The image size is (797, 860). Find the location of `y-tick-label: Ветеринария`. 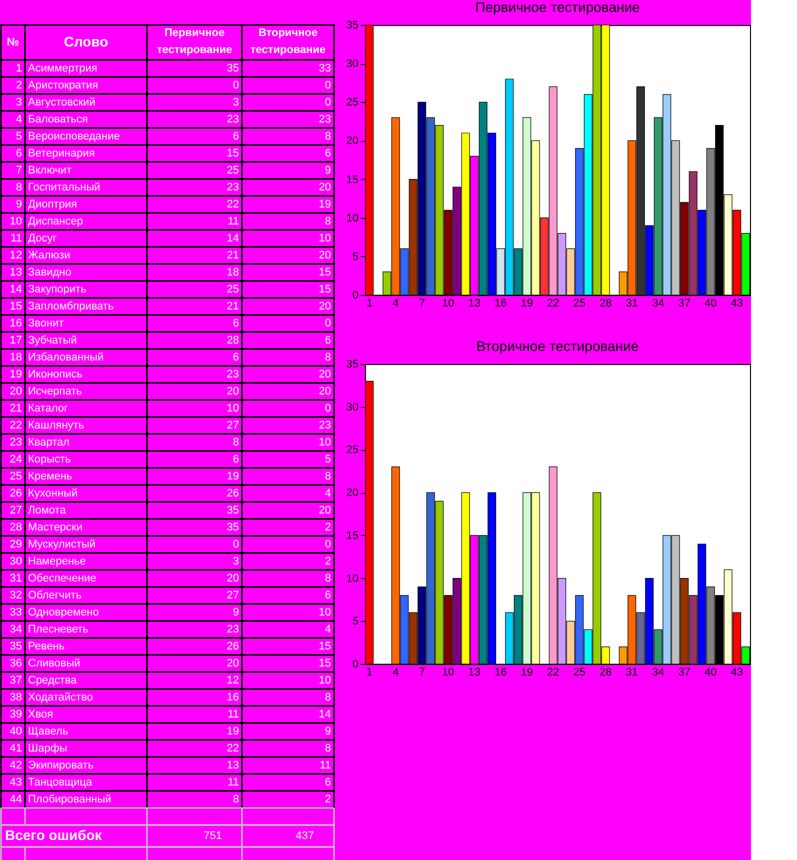

y-tick-label: Ветеринария is located at coordinates (61, 154).